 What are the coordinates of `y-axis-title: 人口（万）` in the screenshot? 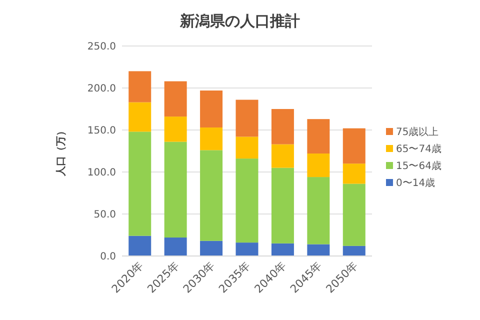 It's located at (61, 151).